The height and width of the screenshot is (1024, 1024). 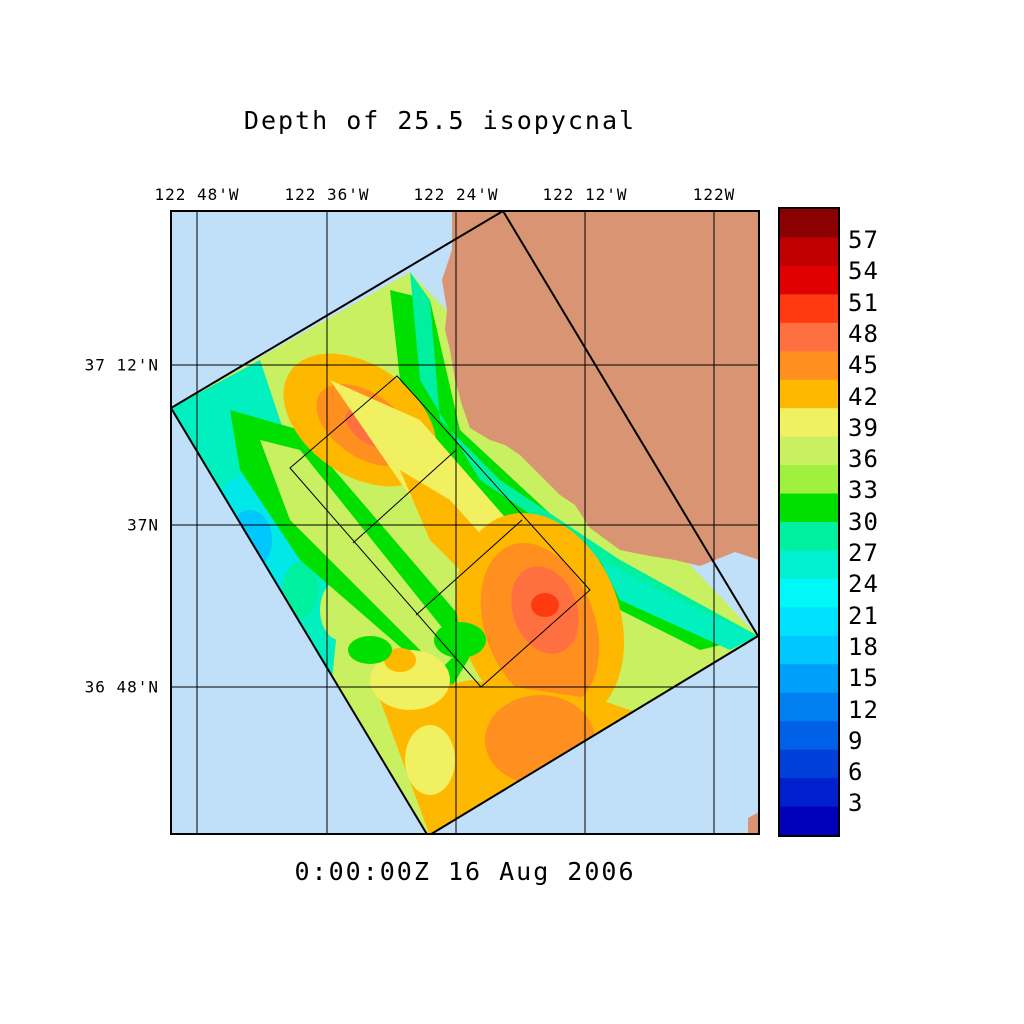 I want to click on colorbar-tick-label: 33, so click(x=863, y=490).